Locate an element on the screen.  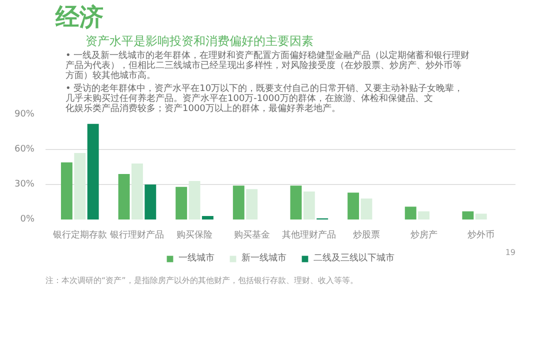
text: 19 is located at coordinates (510, 252).